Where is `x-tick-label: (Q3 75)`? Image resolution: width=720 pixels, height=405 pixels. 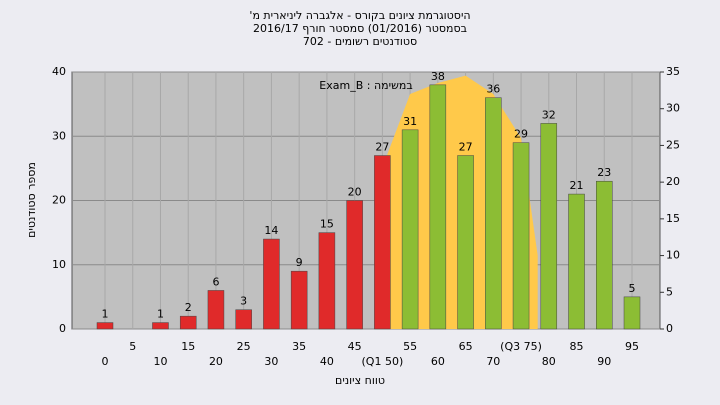
x-tick-label: (Q3 75) is located at coordinates (521, 346).